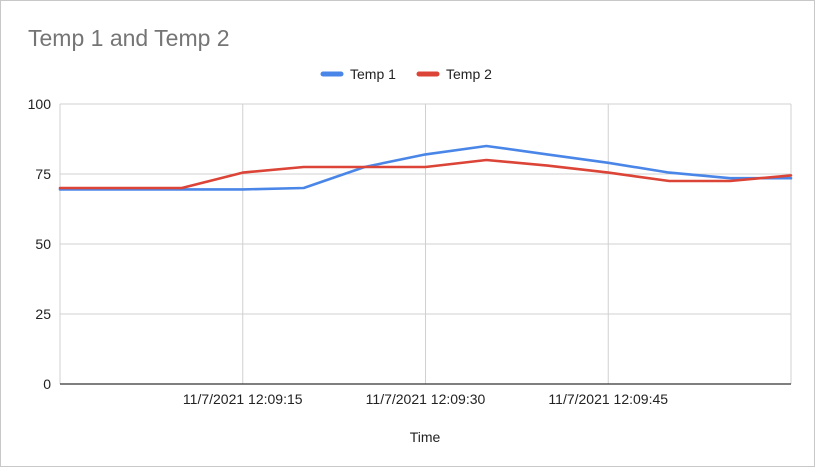 This screenshot has width=815, height=468. I want to click on x-tick-label: 11/7/2021 12:09:45, so click(608, 399).